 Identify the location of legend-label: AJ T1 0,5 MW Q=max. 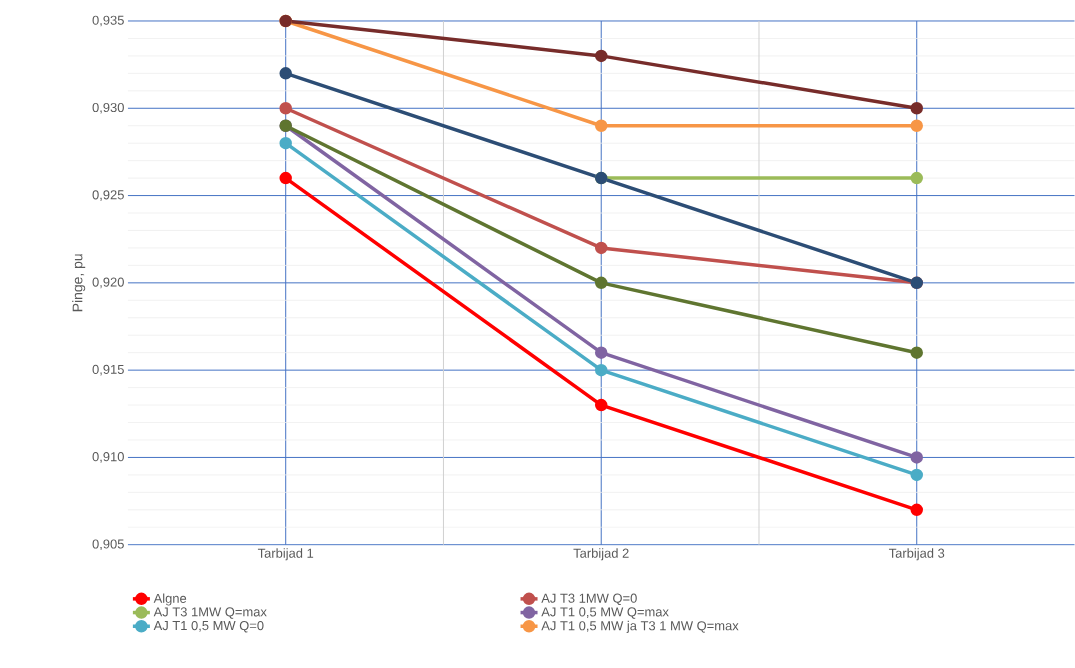
(605, 613).